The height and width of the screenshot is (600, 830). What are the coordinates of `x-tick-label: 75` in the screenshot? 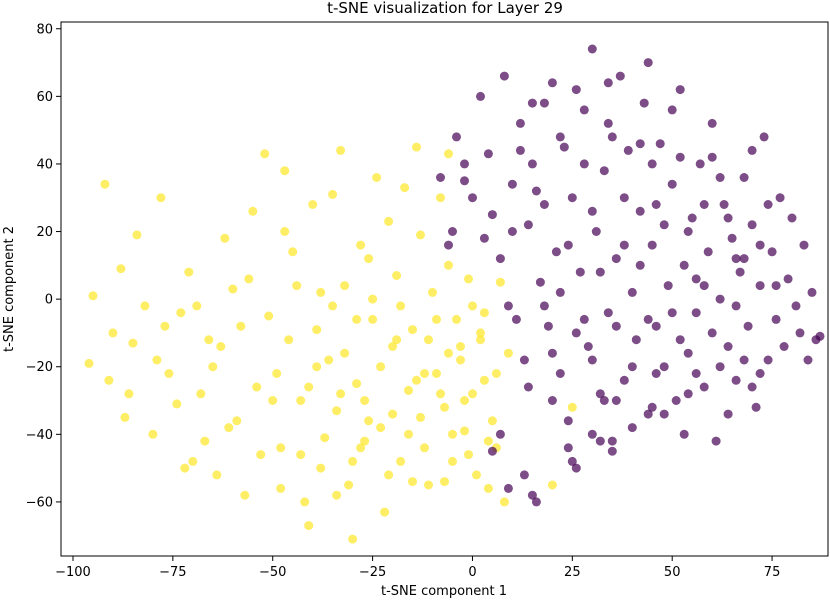 It's located at (772, 572).